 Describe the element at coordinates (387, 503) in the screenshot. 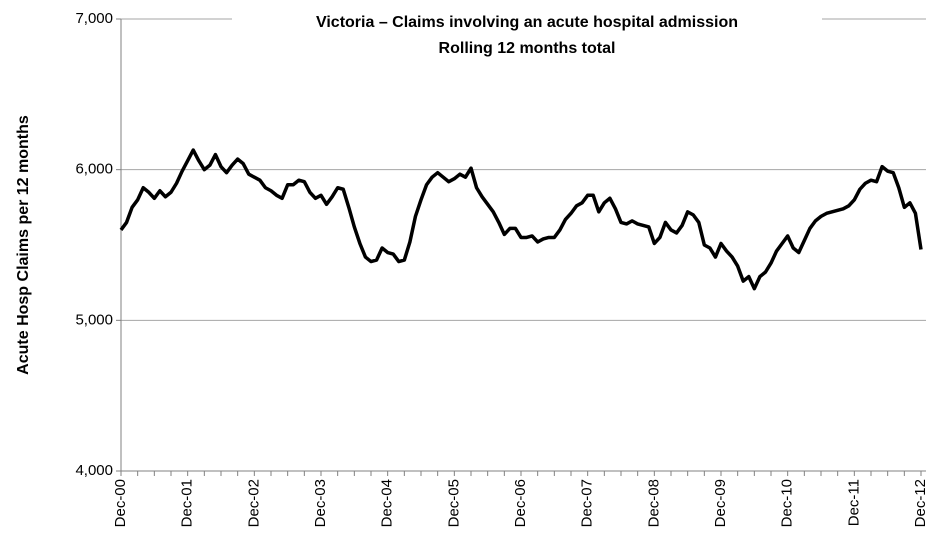

I see `x-tick-label: Dec-04` at that location.